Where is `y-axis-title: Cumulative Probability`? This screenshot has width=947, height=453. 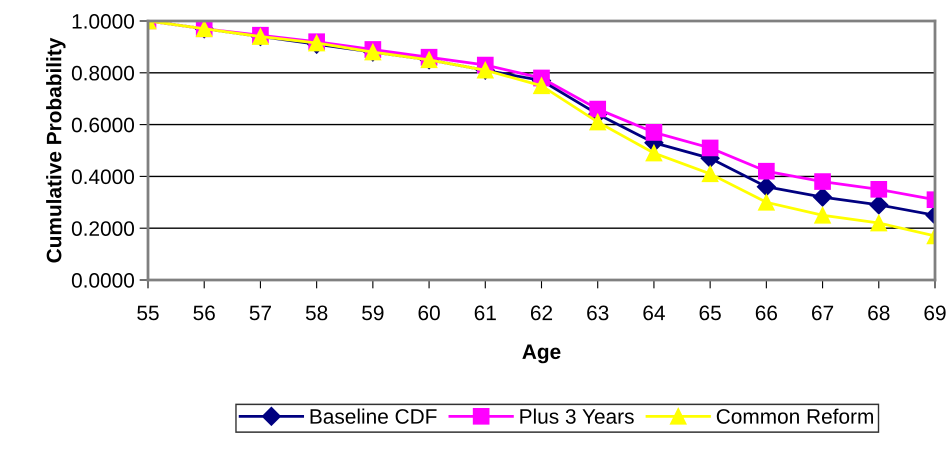
y-axis-title: Cumulative Probability is located at coordinates (56, 150).